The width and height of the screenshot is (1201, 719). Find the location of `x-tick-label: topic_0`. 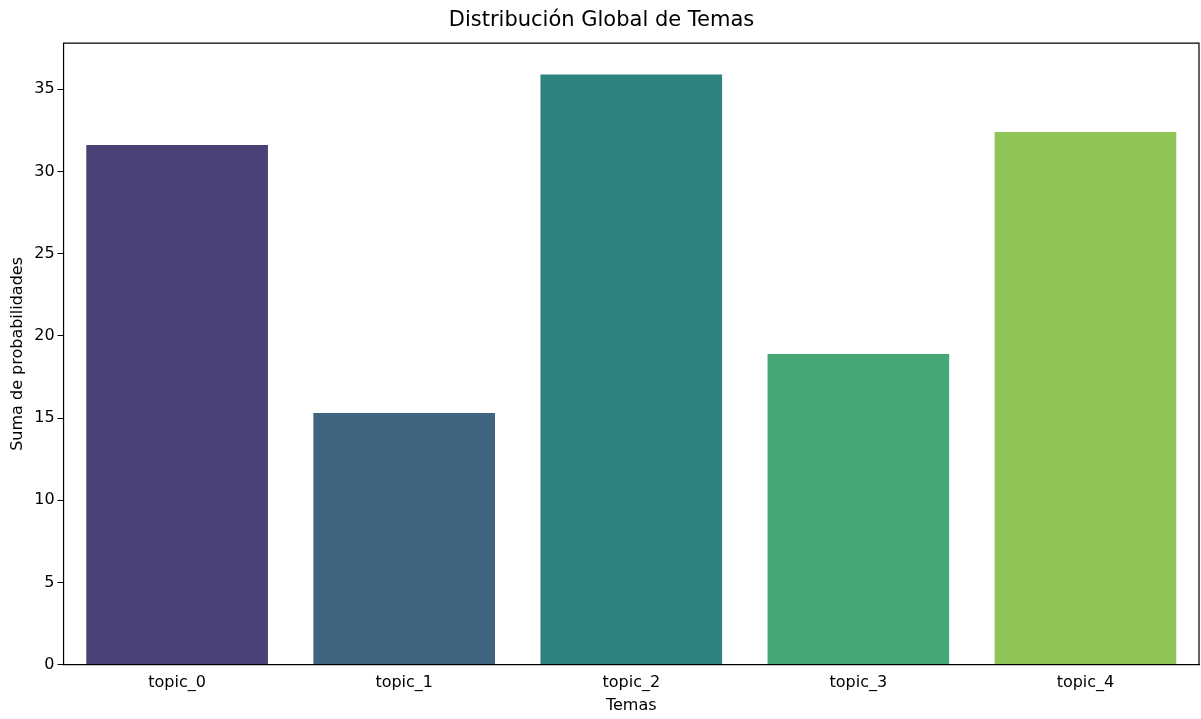

x-tick-label: topic_0 is located at coordinates (177, 682).